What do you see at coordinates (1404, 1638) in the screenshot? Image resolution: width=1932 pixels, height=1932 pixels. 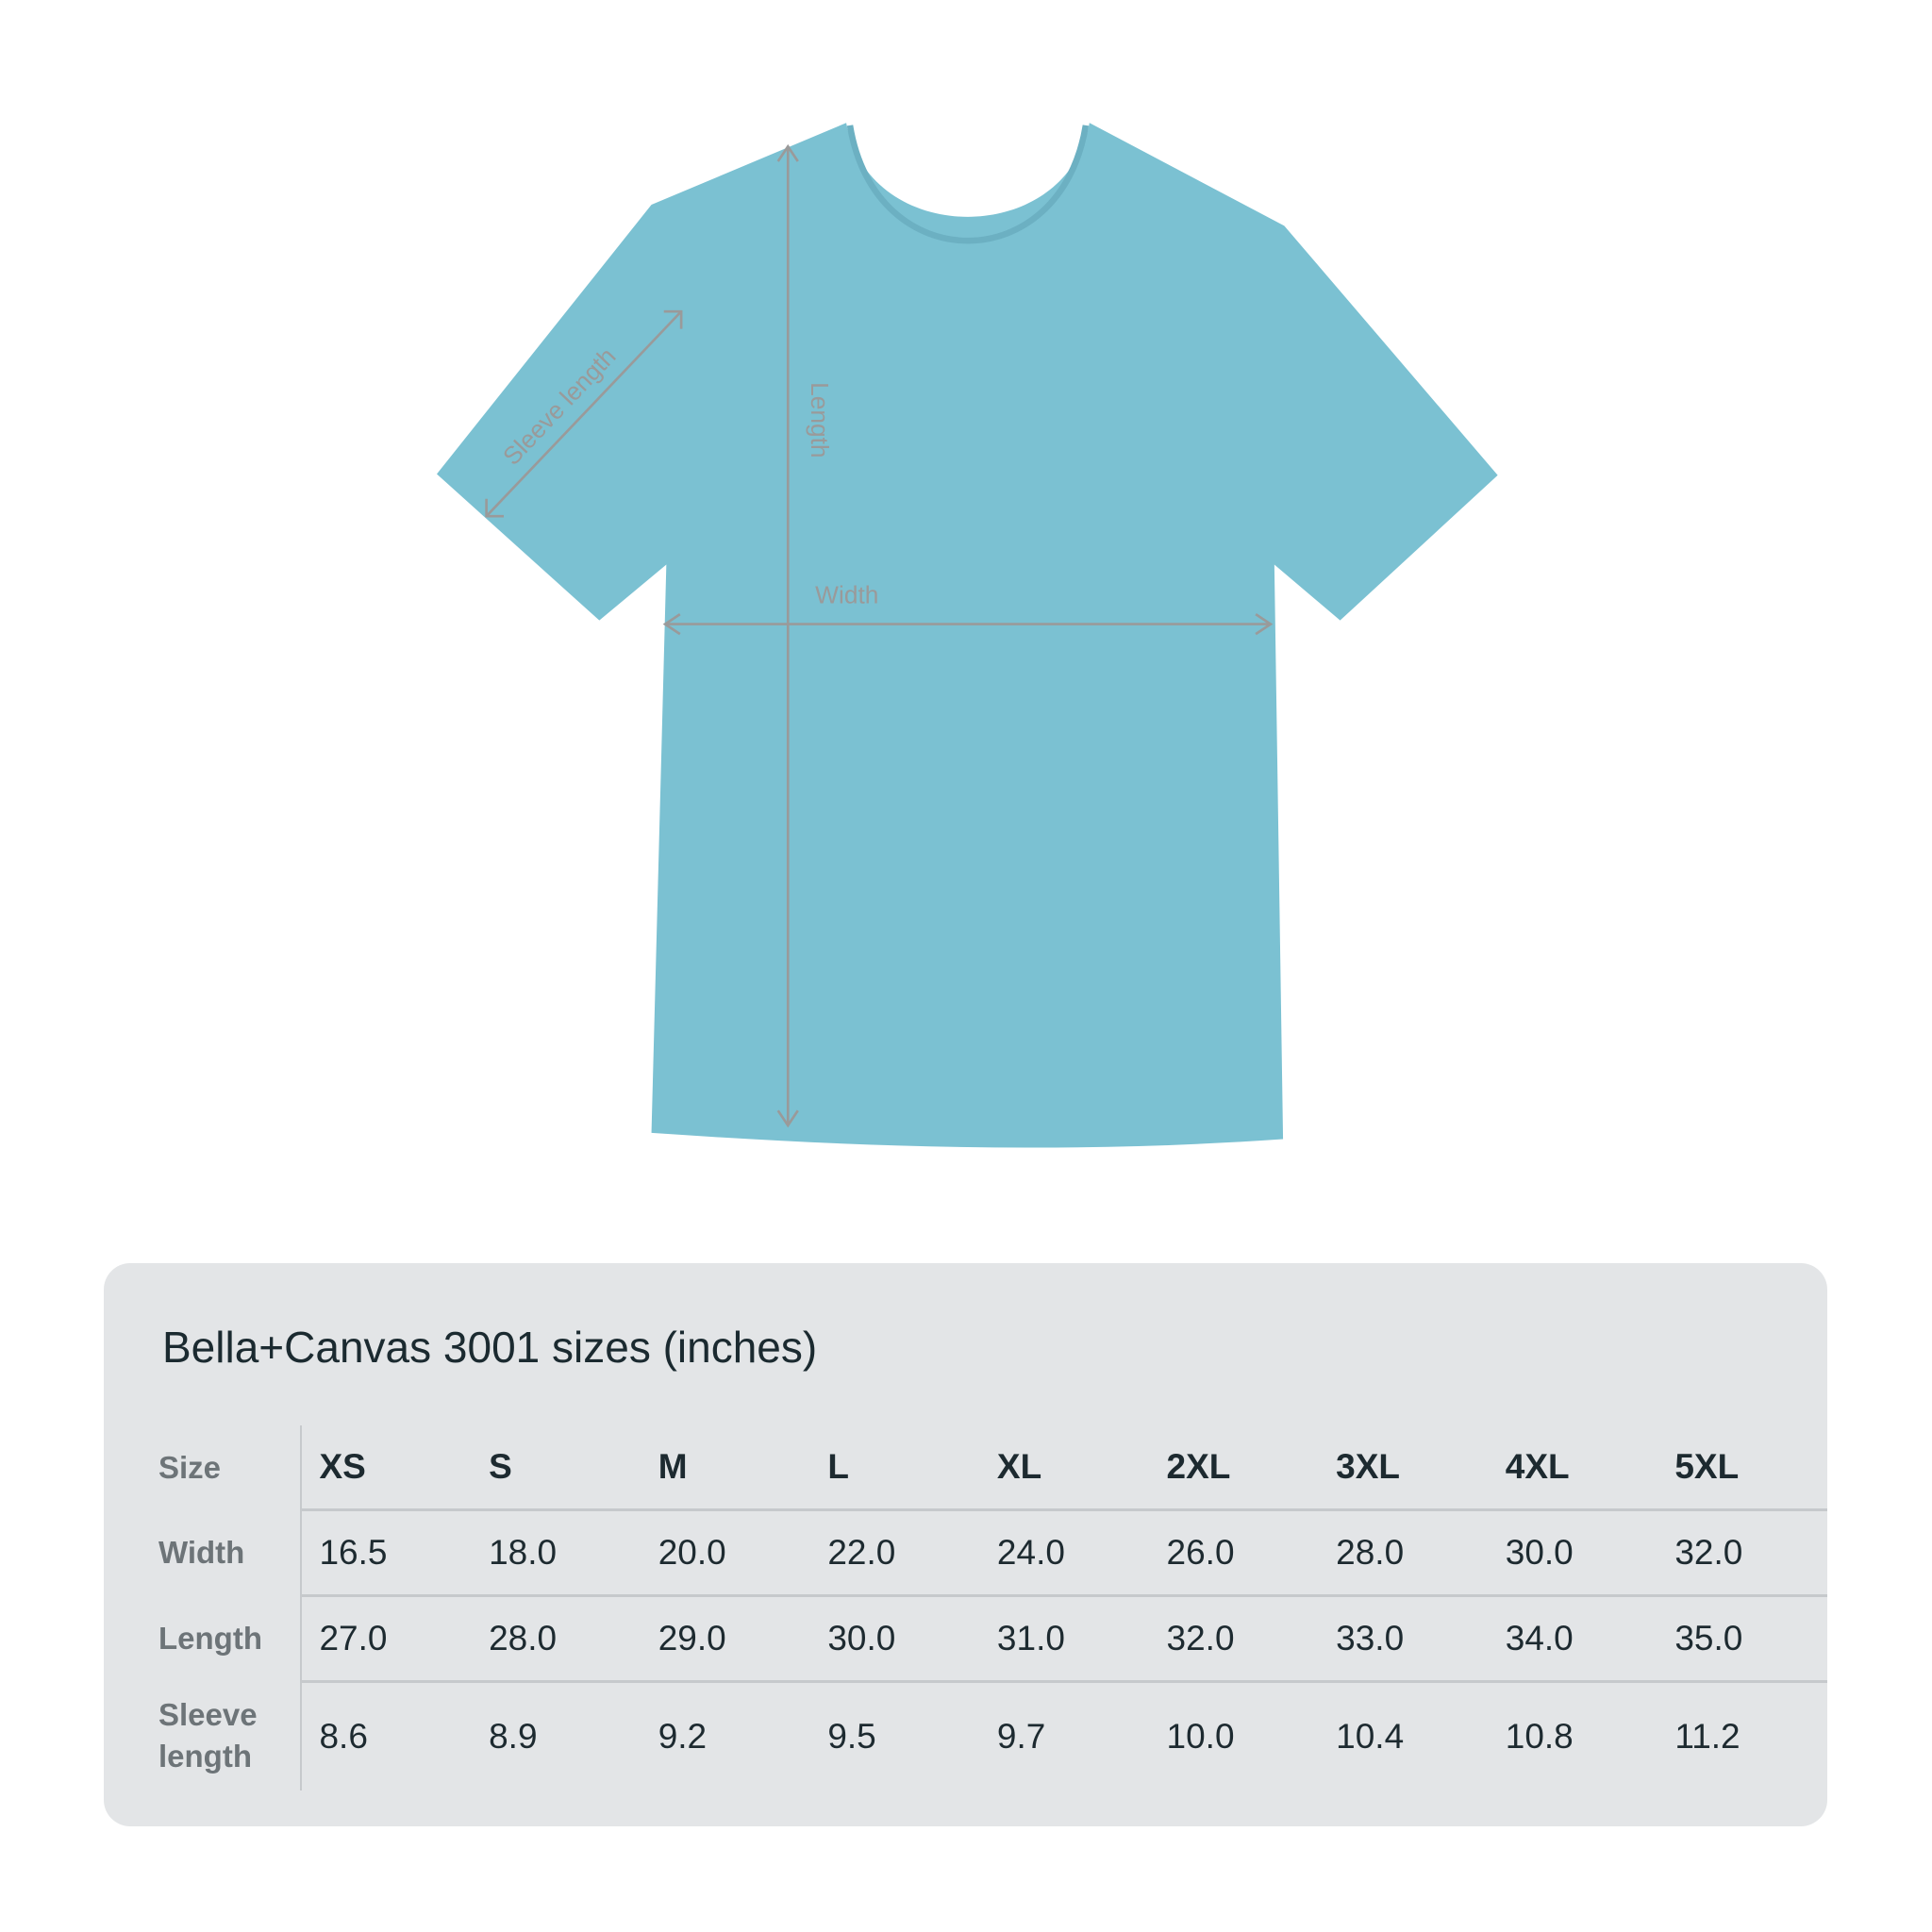 I see `table-cell: 33.0` at bounding box center [1404, 1638].